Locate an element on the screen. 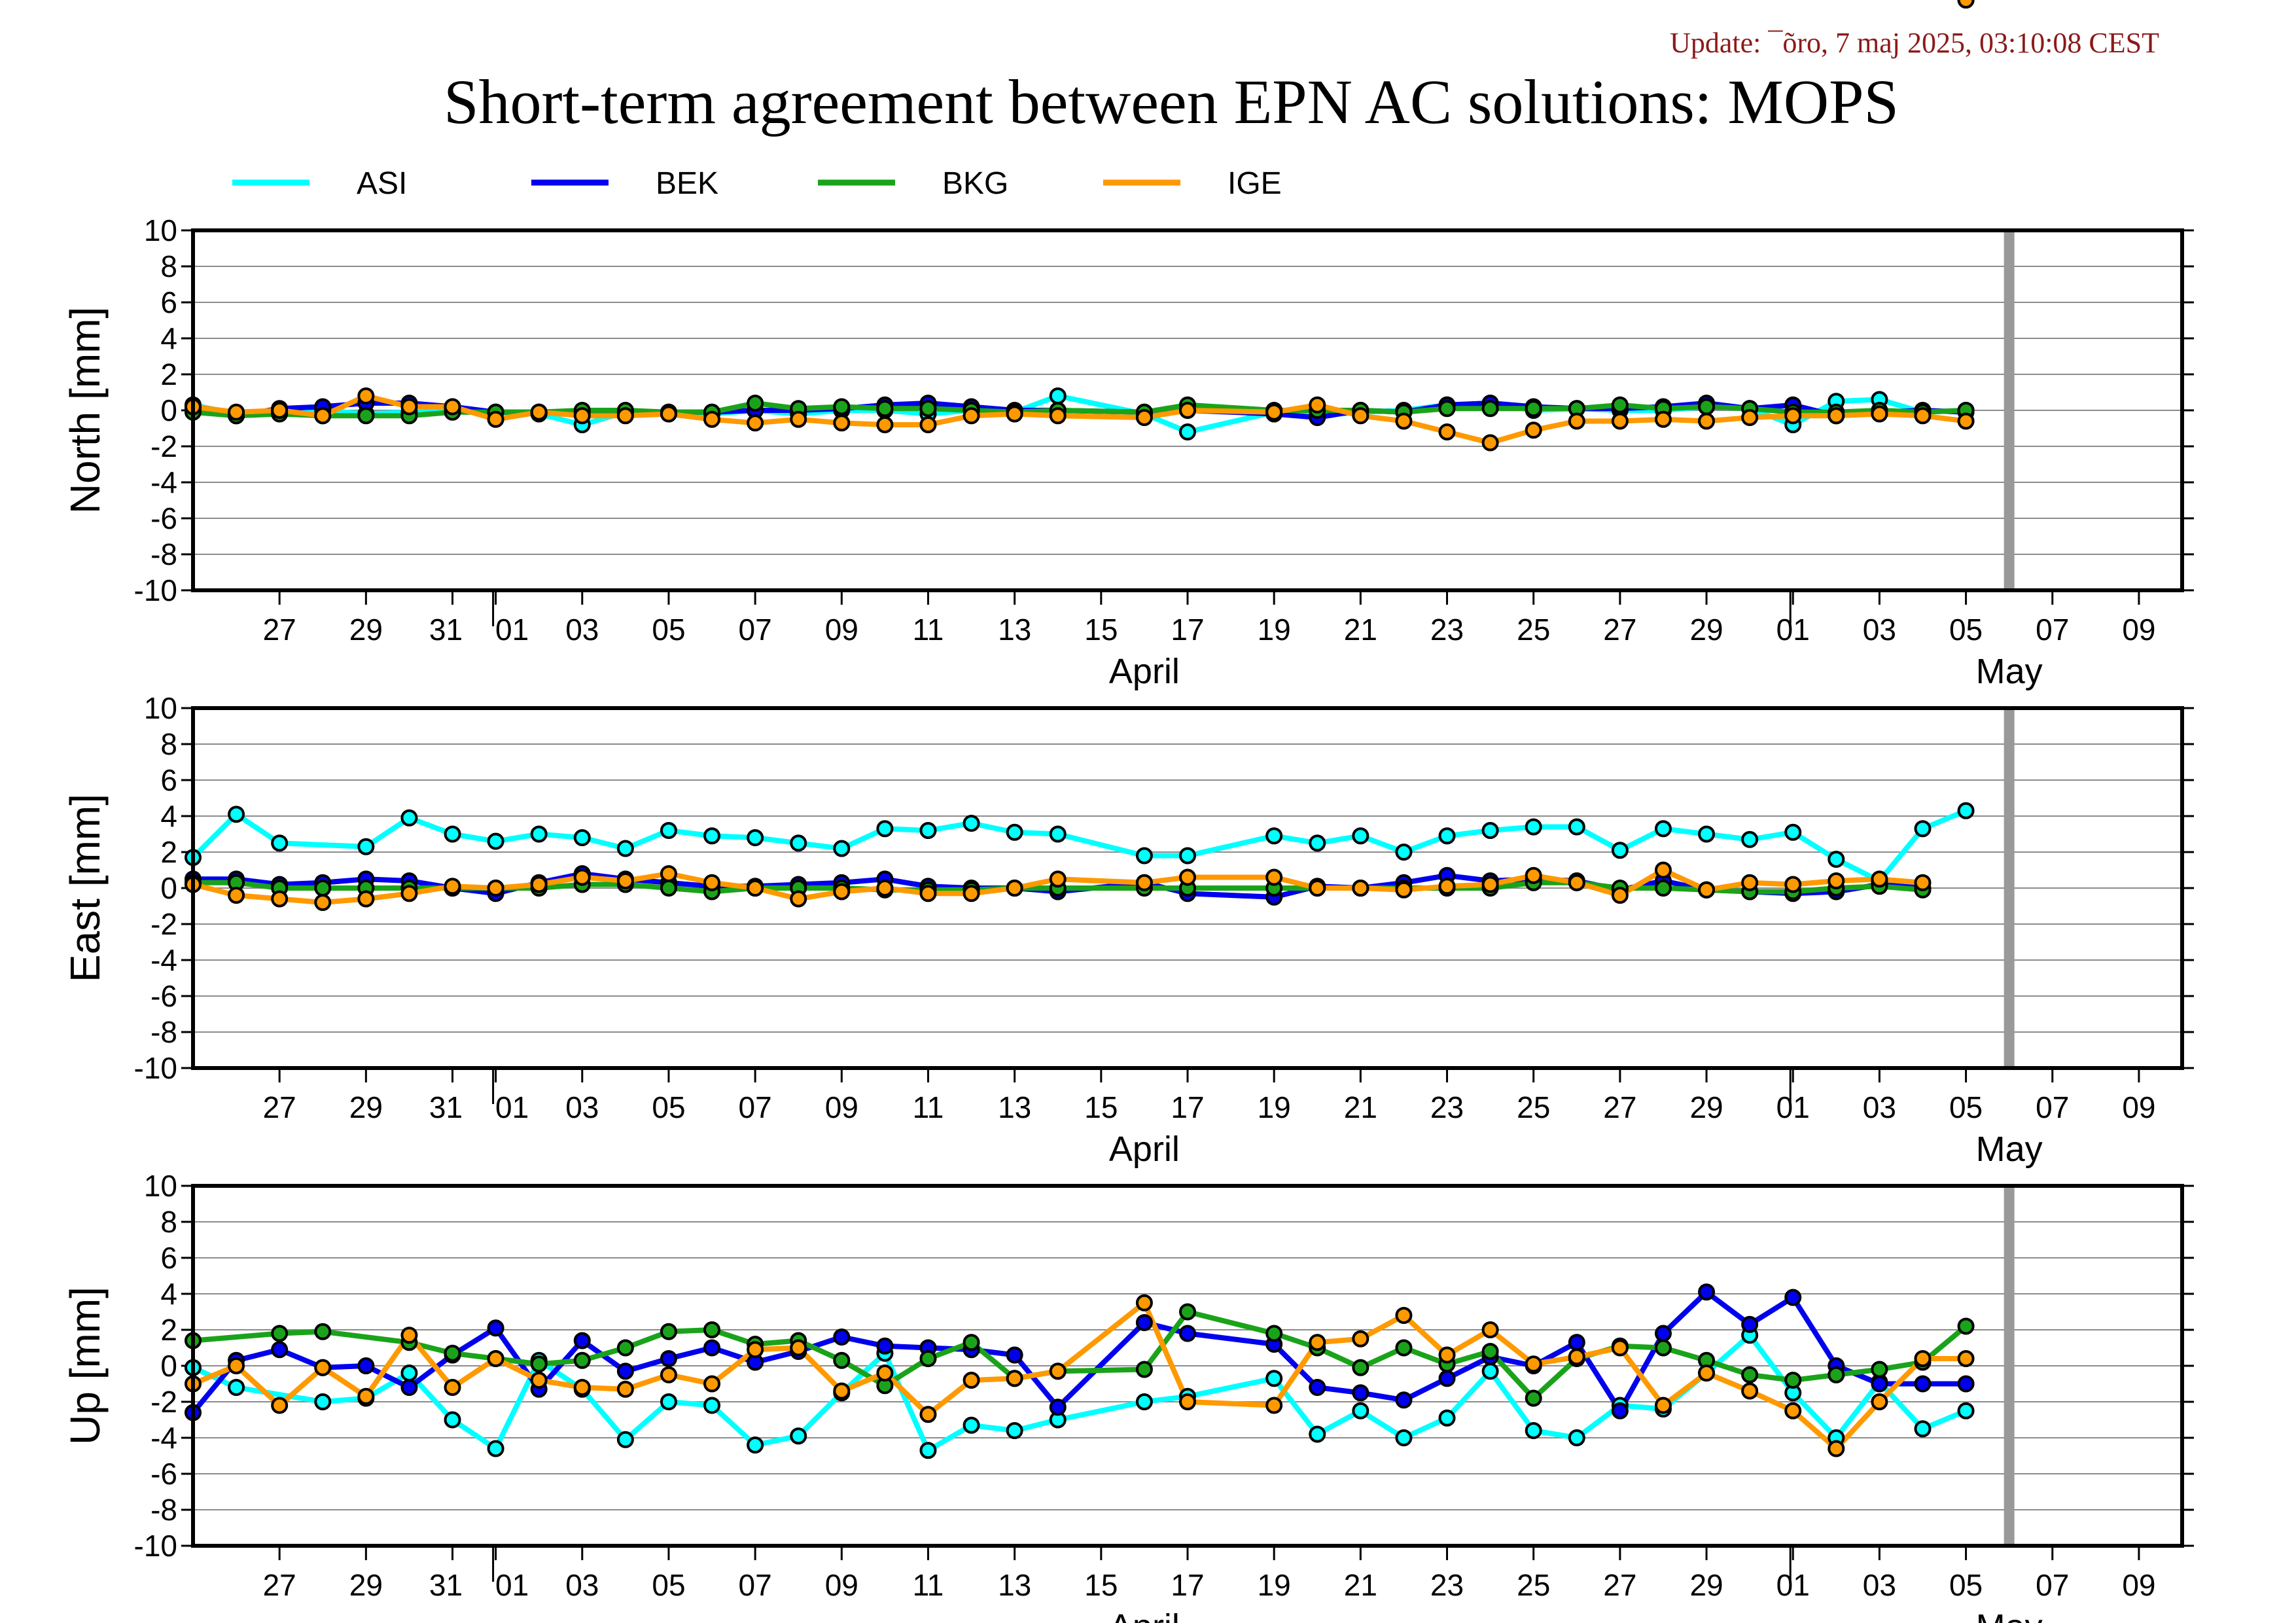  y-tick-label: 10 is located at coordinates (160, 1186).